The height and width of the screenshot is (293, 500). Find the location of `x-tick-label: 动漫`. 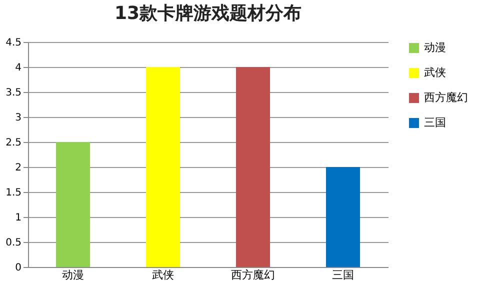

x-tick-label: 动漫 is located at coordinates (73, 275).